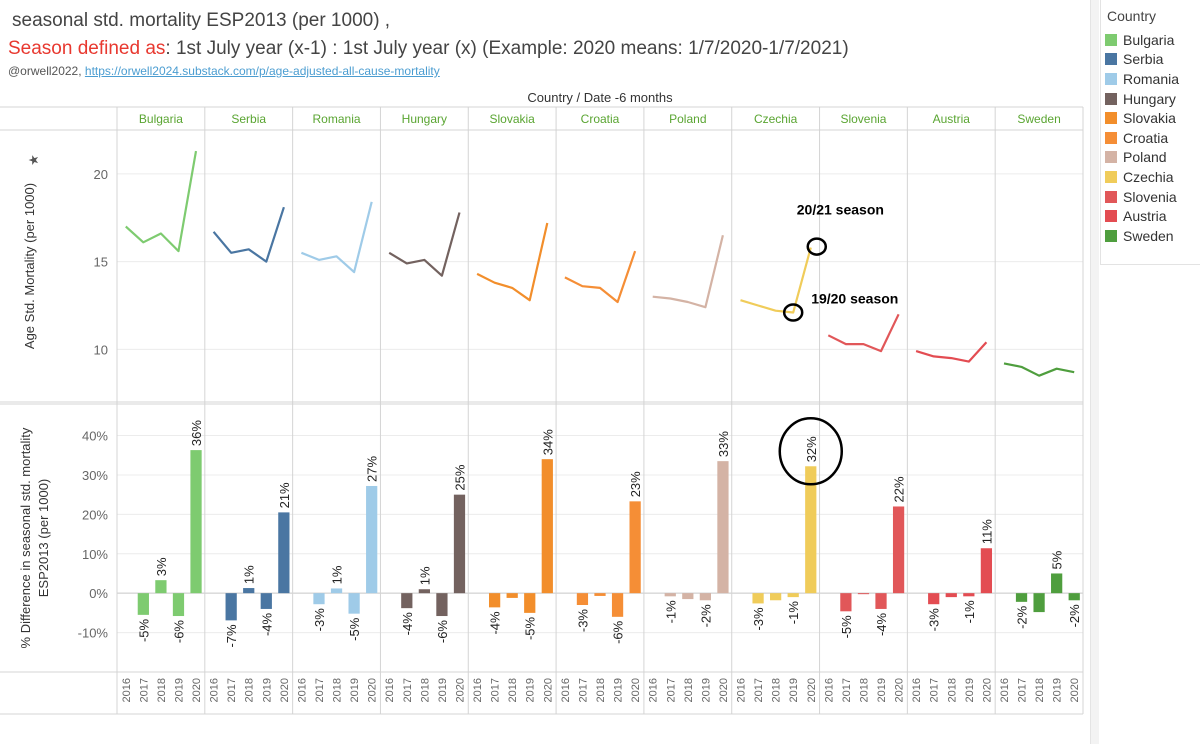 Image resolution: width=1200 pixels, height=744 pixels. Describe the element at coordinates (407, 601) in the screenshot. I see `bar-hungary` at that location.